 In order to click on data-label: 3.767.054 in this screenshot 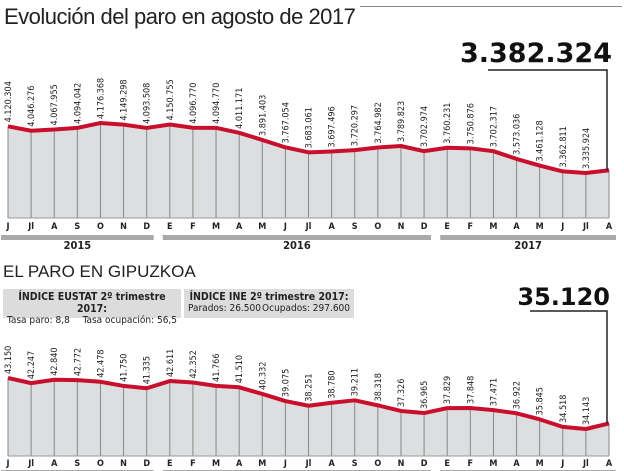, I will do `click(286, 122)`.